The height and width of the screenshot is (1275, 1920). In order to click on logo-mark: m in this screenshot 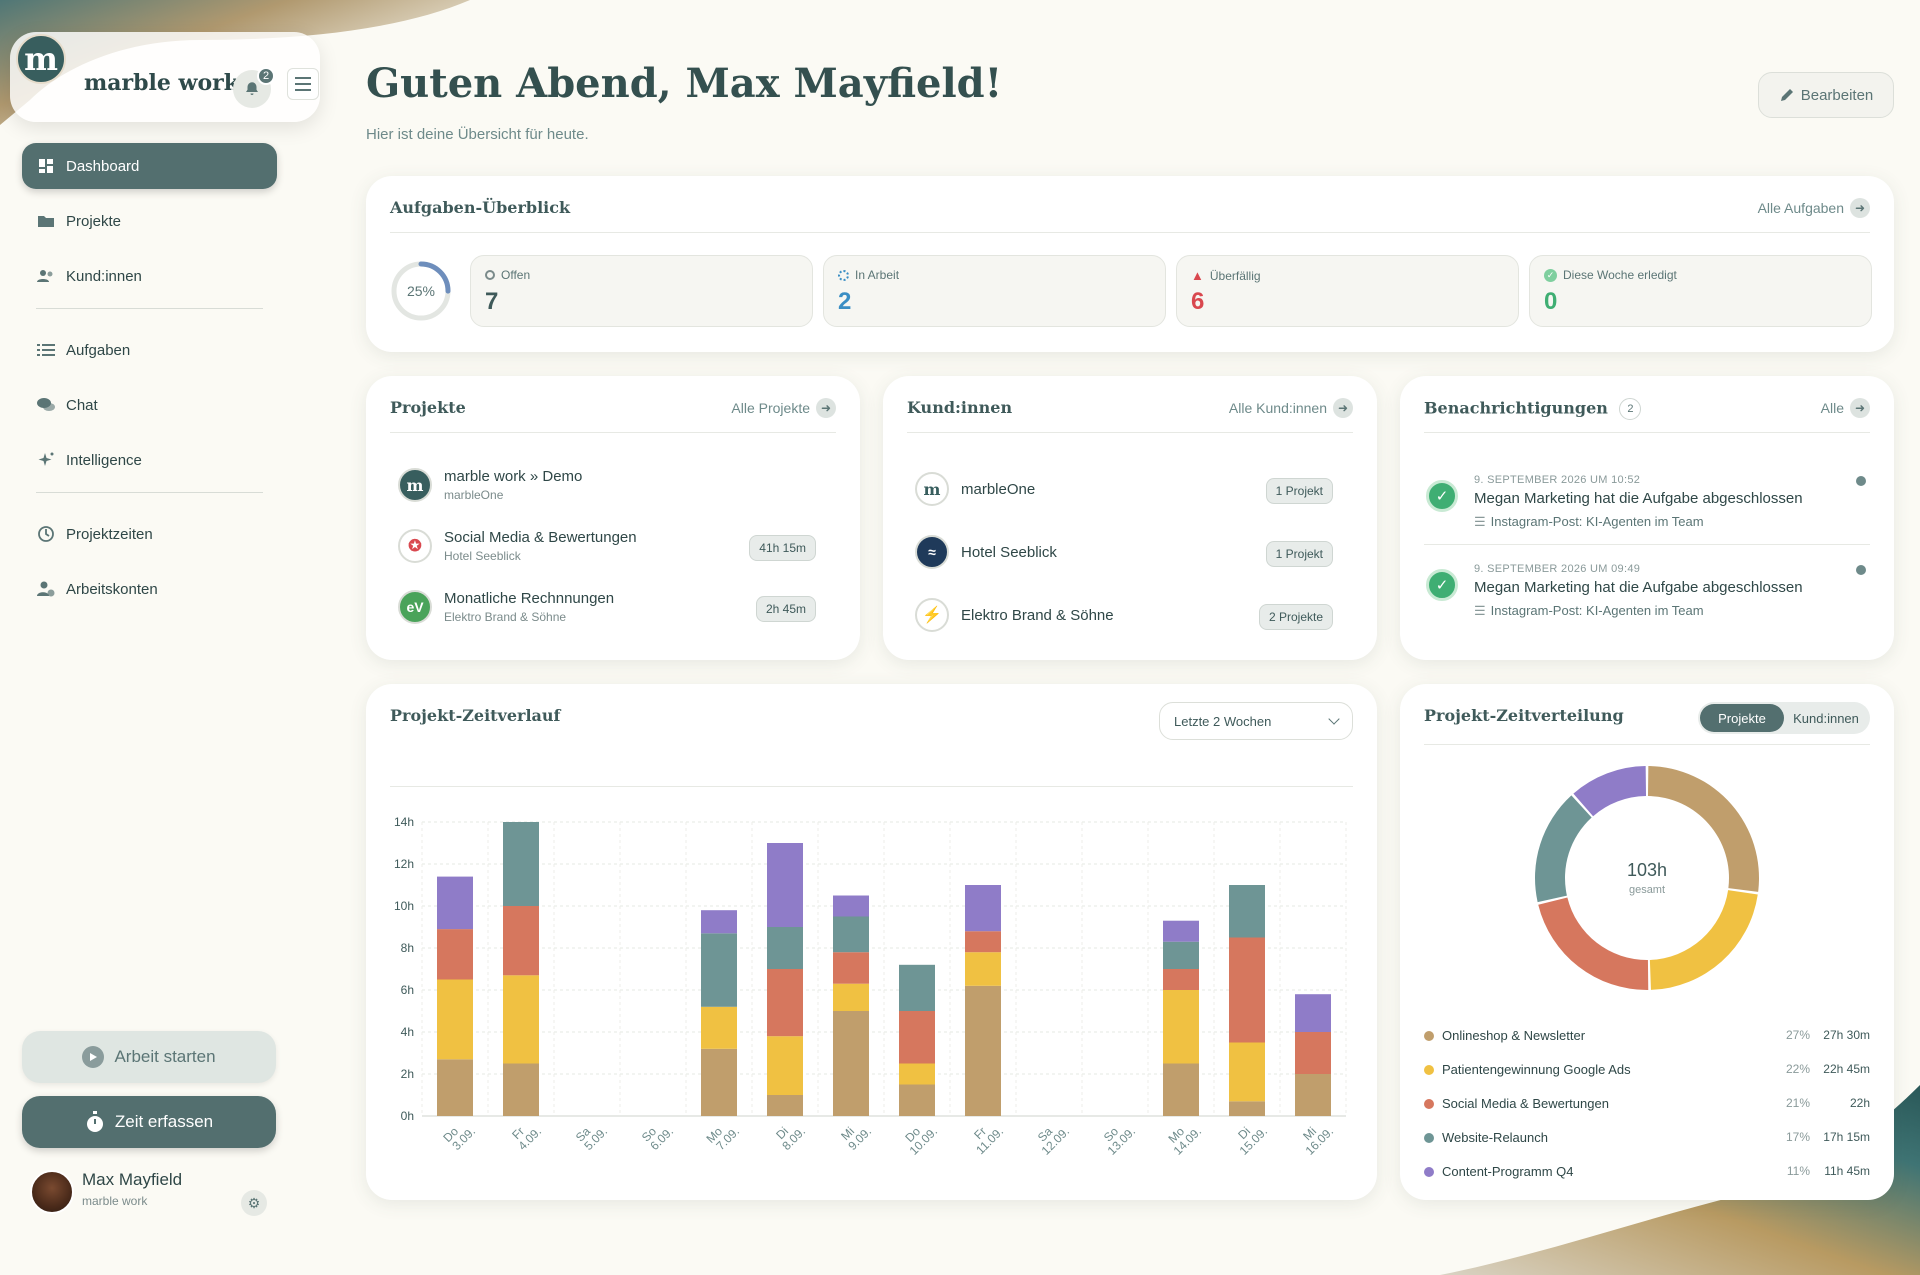, I will do `click(41, 59)`.